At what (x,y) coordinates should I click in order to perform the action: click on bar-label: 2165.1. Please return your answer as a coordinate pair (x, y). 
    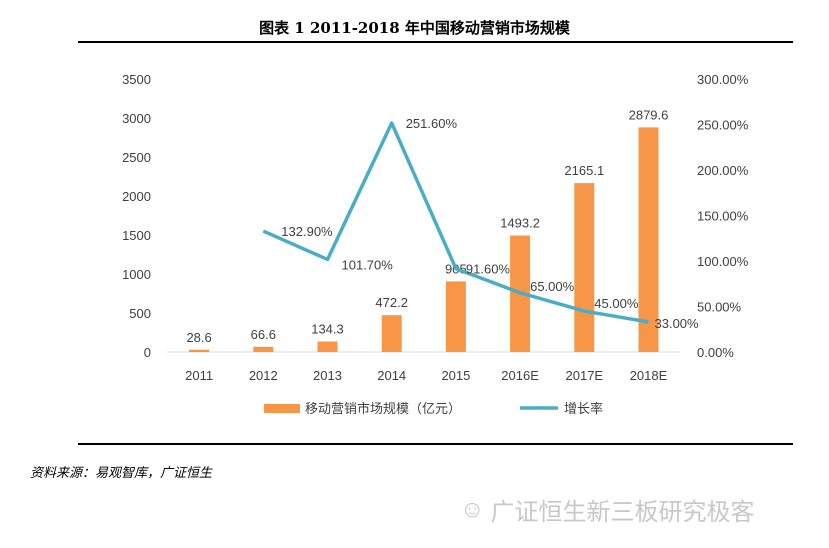
    Looking at the image, I should click on (584, 170).